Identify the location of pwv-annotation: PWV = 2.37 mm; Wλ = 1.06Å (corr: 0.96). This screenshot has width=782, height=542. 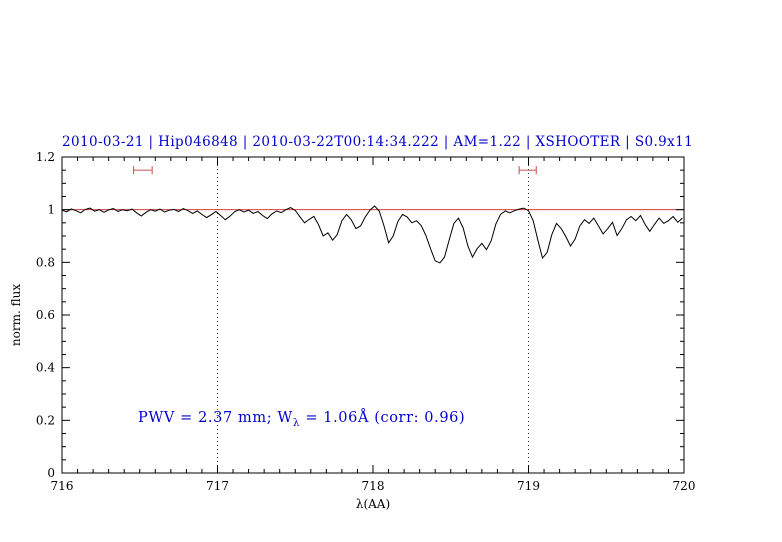
(301, 419).